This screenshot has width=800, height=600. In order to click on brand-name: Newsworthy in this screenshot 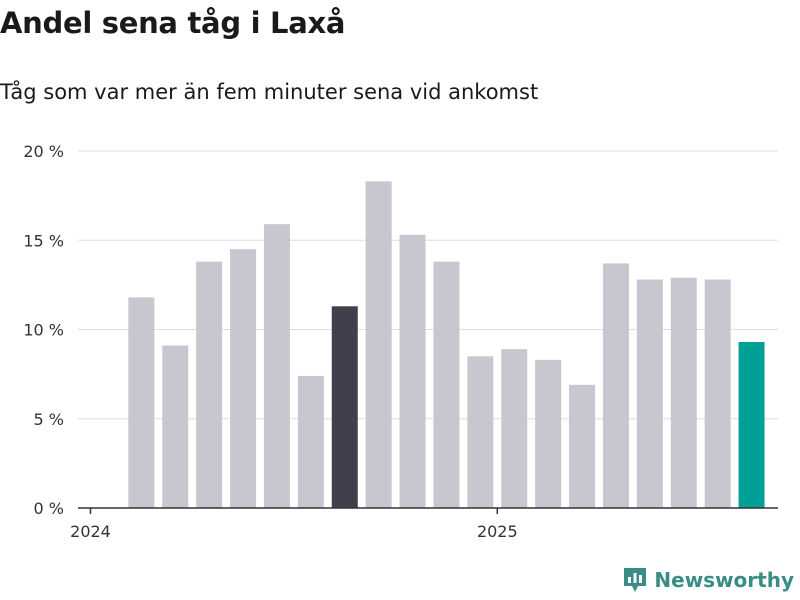, I will do `click(724, 580)`.